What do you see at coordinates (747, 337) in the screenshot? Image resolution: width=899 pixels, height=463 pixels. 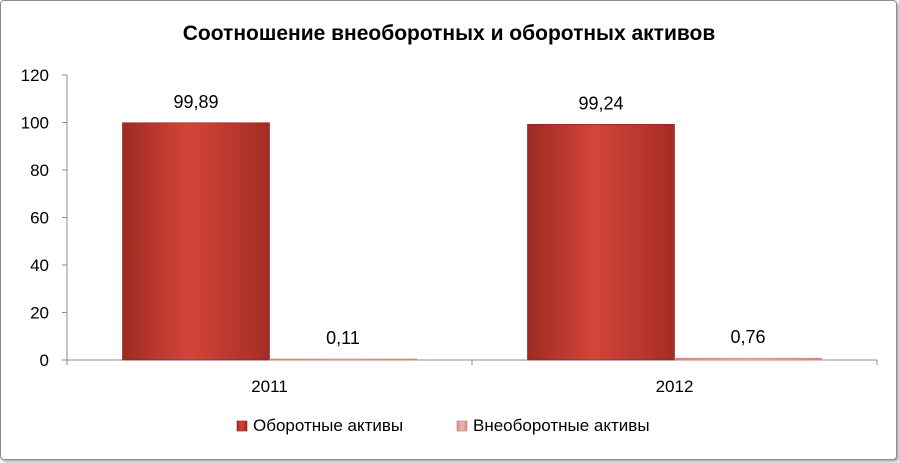 I see `data-label: 0,76` at bounding box center [747, 337].